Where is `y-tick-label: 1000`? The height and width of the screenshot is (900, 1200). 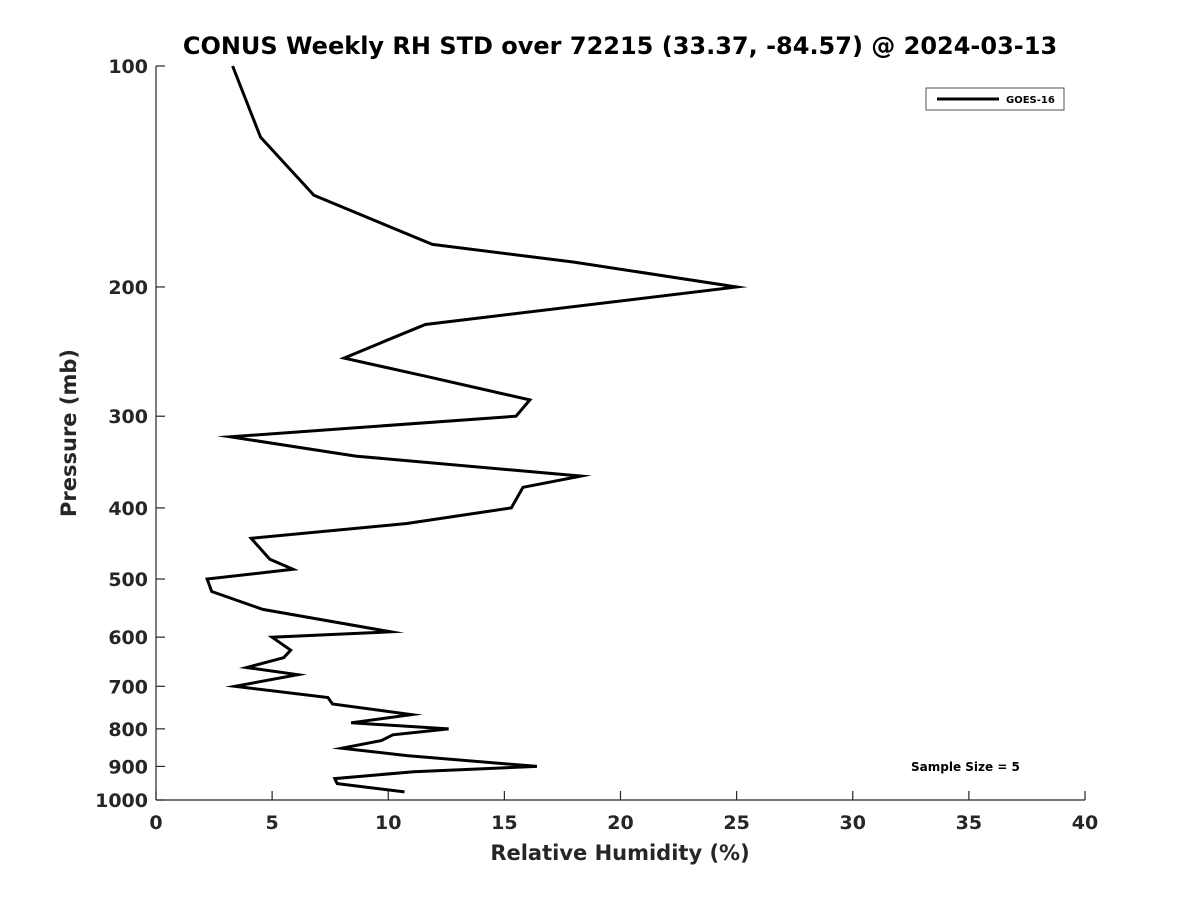
y-tick-label: 1000 is located at coordinates (121, 801).